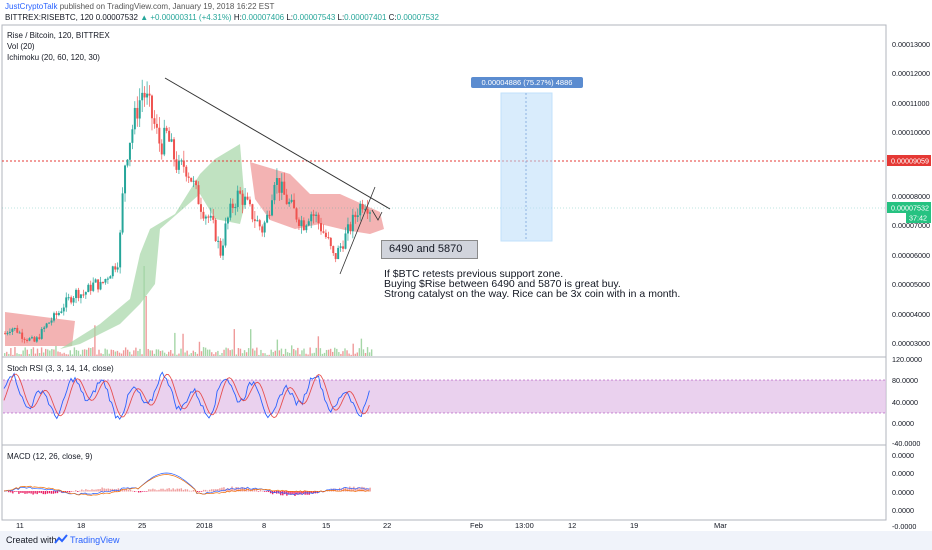  I want to click on c-value: 0.00007532, so click(417, 17).